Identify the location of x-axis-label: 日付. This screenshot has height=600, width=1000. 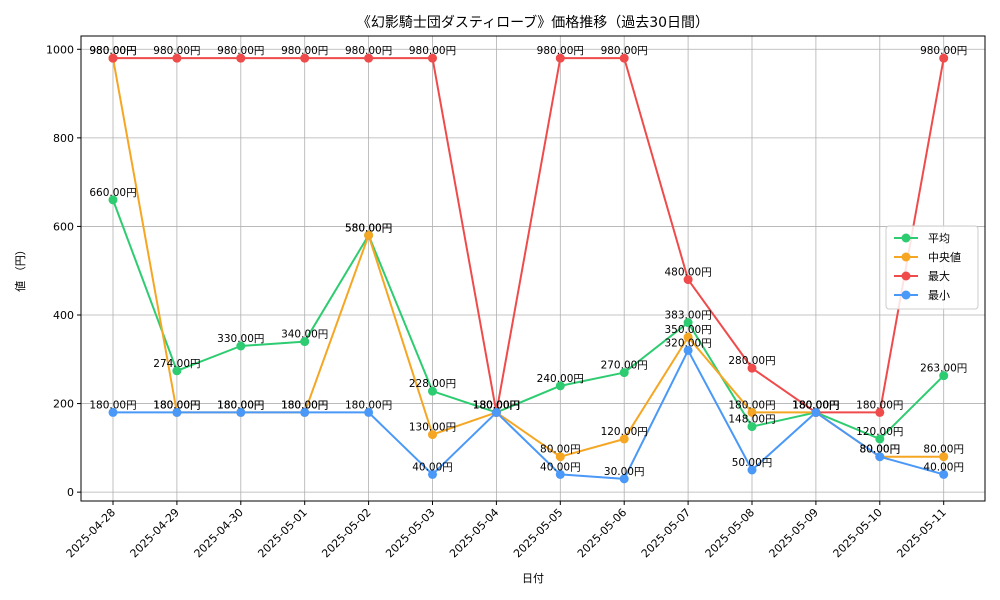
(533, 578).